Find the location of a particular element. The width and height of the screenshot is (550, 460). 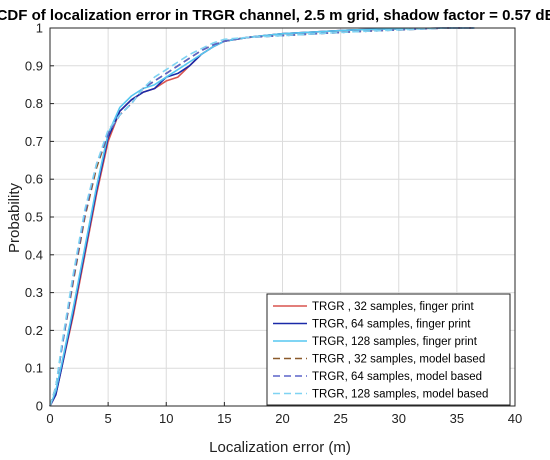

y-tick-label: 0.9 is located at coordinates (34, 65).